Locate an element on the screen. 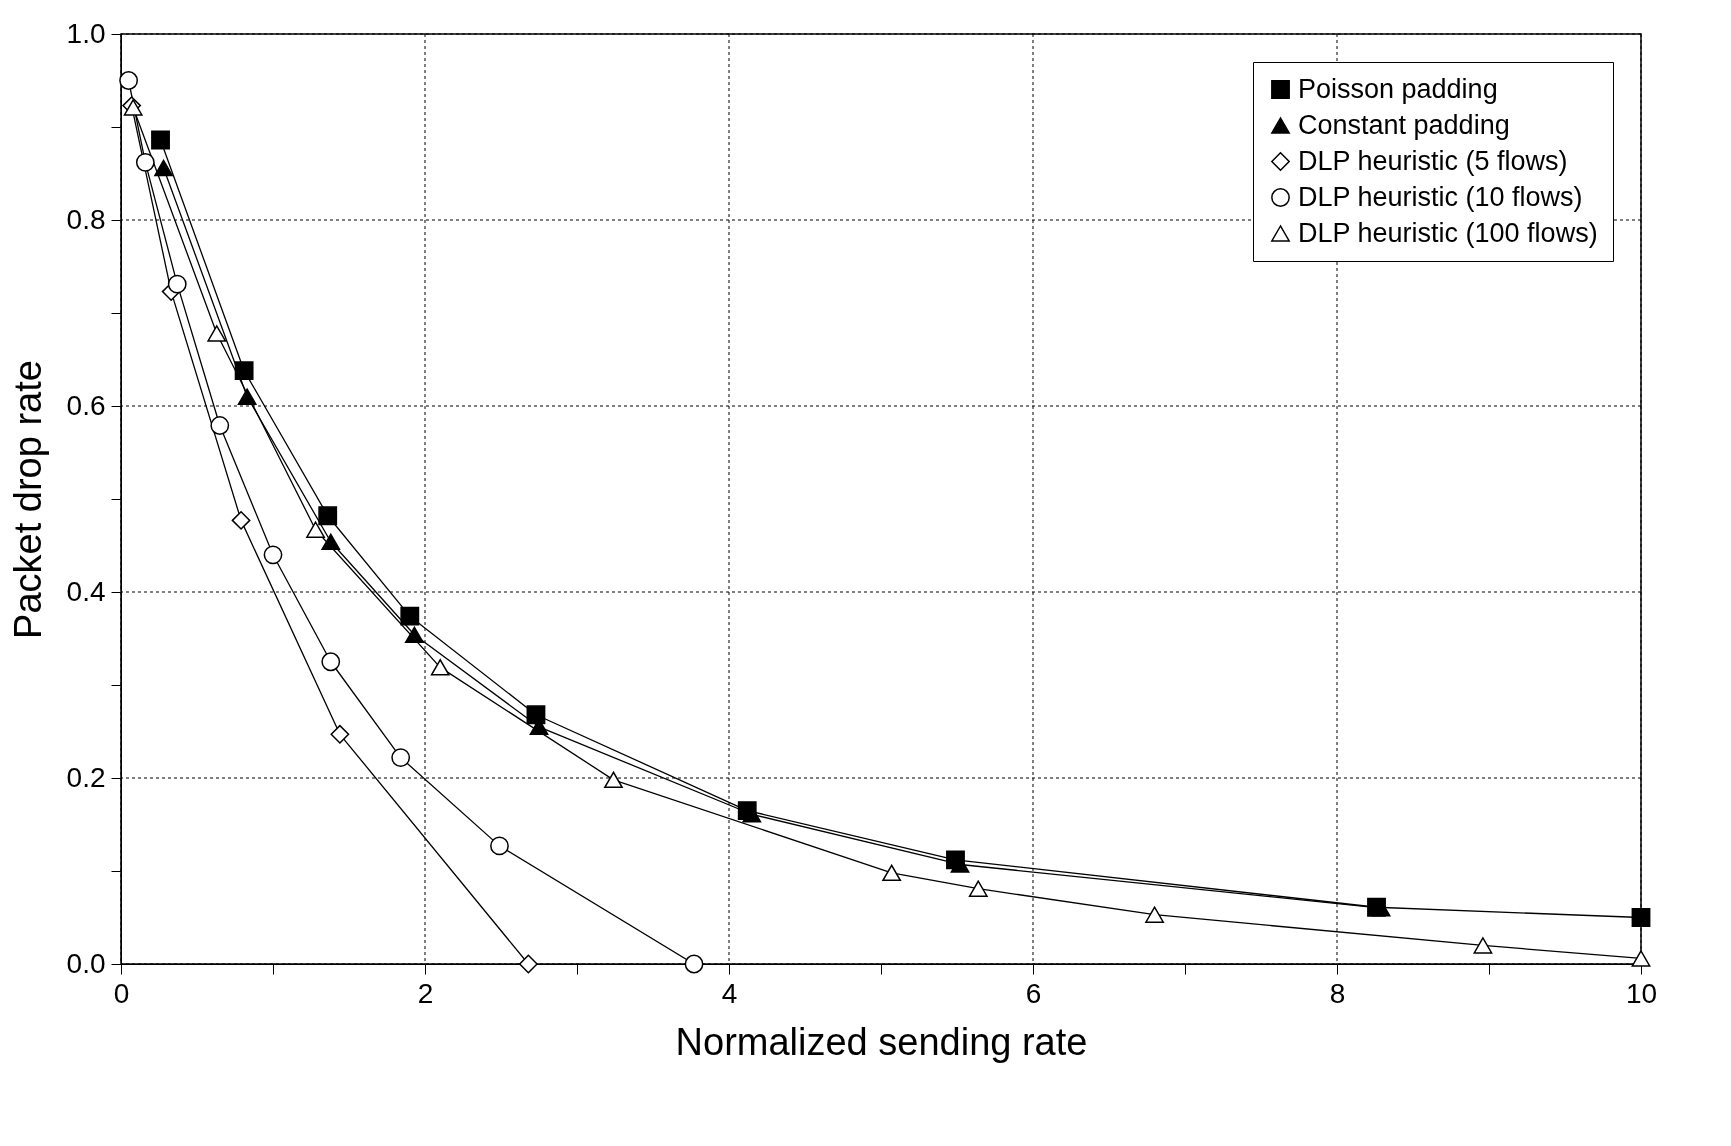  y-tick-label: 0.8 is located at coordinates (86, 219).